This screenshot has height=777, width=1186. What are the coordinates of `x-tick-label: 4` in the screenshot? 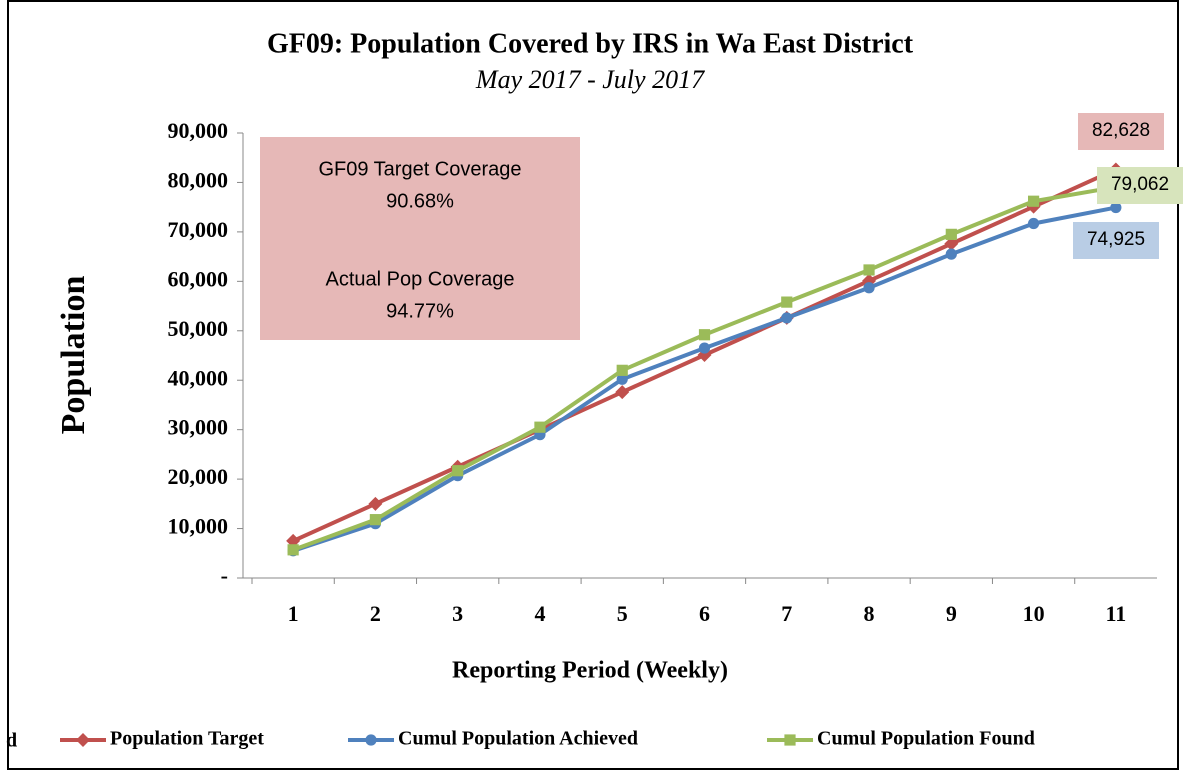 It's located at (539, 613).